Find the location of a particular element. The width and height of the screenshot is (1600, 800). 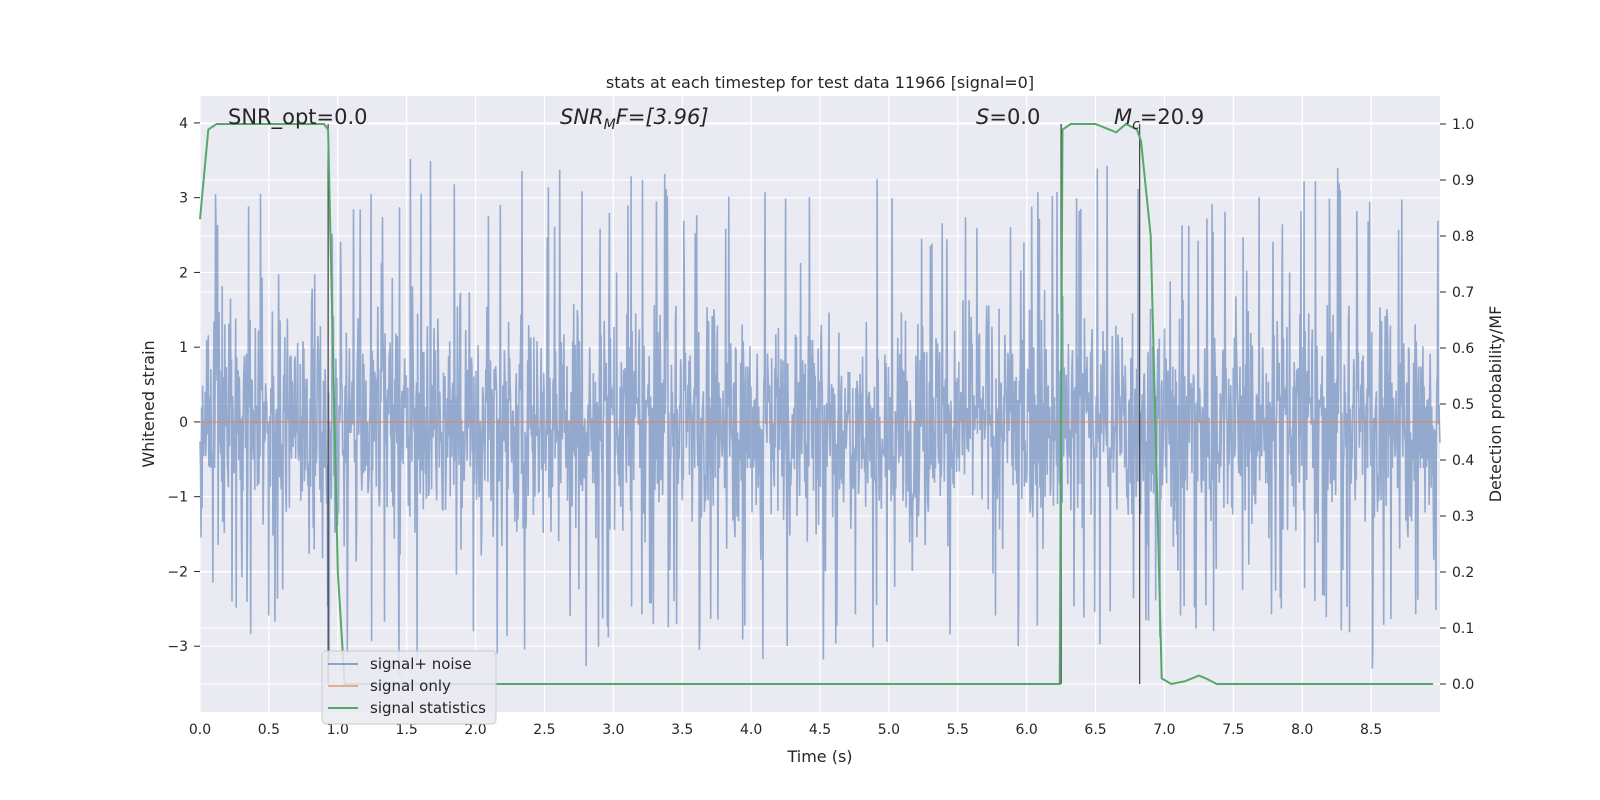

y-tick-label: 3 is located at coordinates (183, 199).